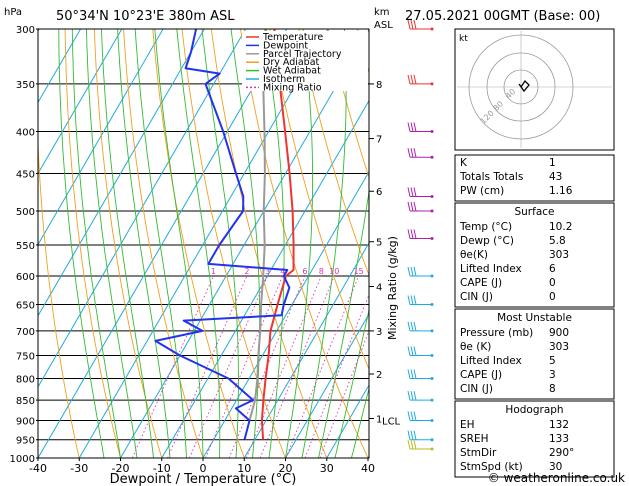 The width and height of the screenshot is (629, 486). I want to click on most-unstable-value: 5, so click(552, 361).